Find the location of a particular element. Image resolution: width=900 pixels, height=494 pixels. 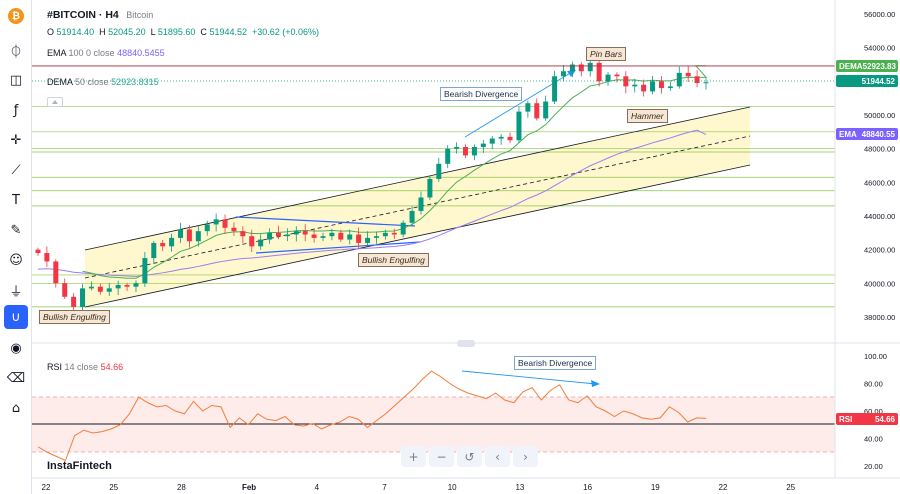

emoji-icon: ☺ is located at coordinates (16, 260).